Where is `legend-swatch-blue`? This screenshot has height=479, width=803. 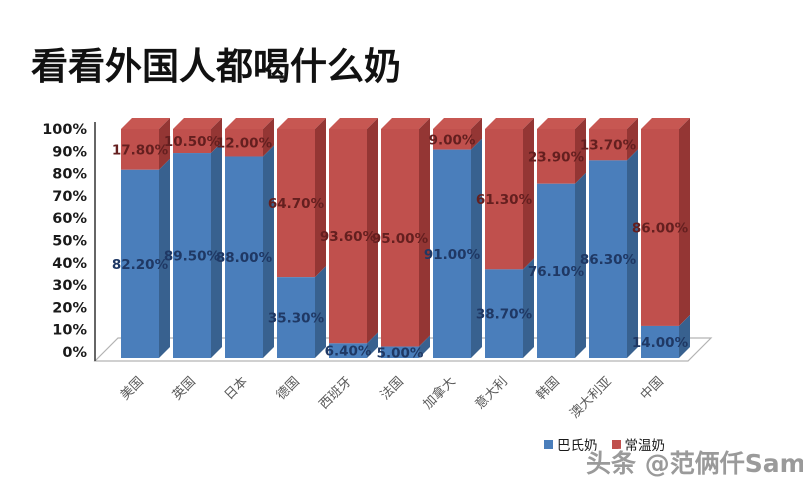 legend-swatch-blue is located at coordinates (548, 444).